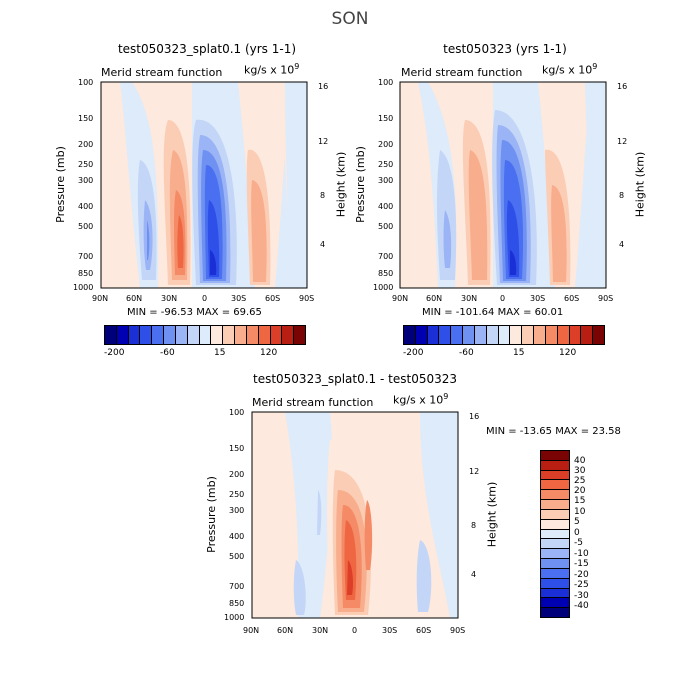 The height and width of the screenshot is (700, 700). Describe the element at coordinates (114, 353) in the screenshot. I see `colorbar-label: -200` at that location.